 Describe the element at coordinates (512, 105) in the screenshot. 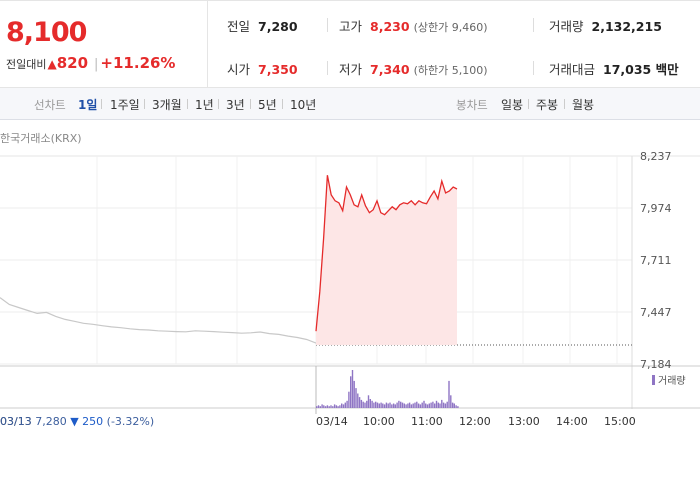

I see `tab-daily-candle: 일봉` at that location.